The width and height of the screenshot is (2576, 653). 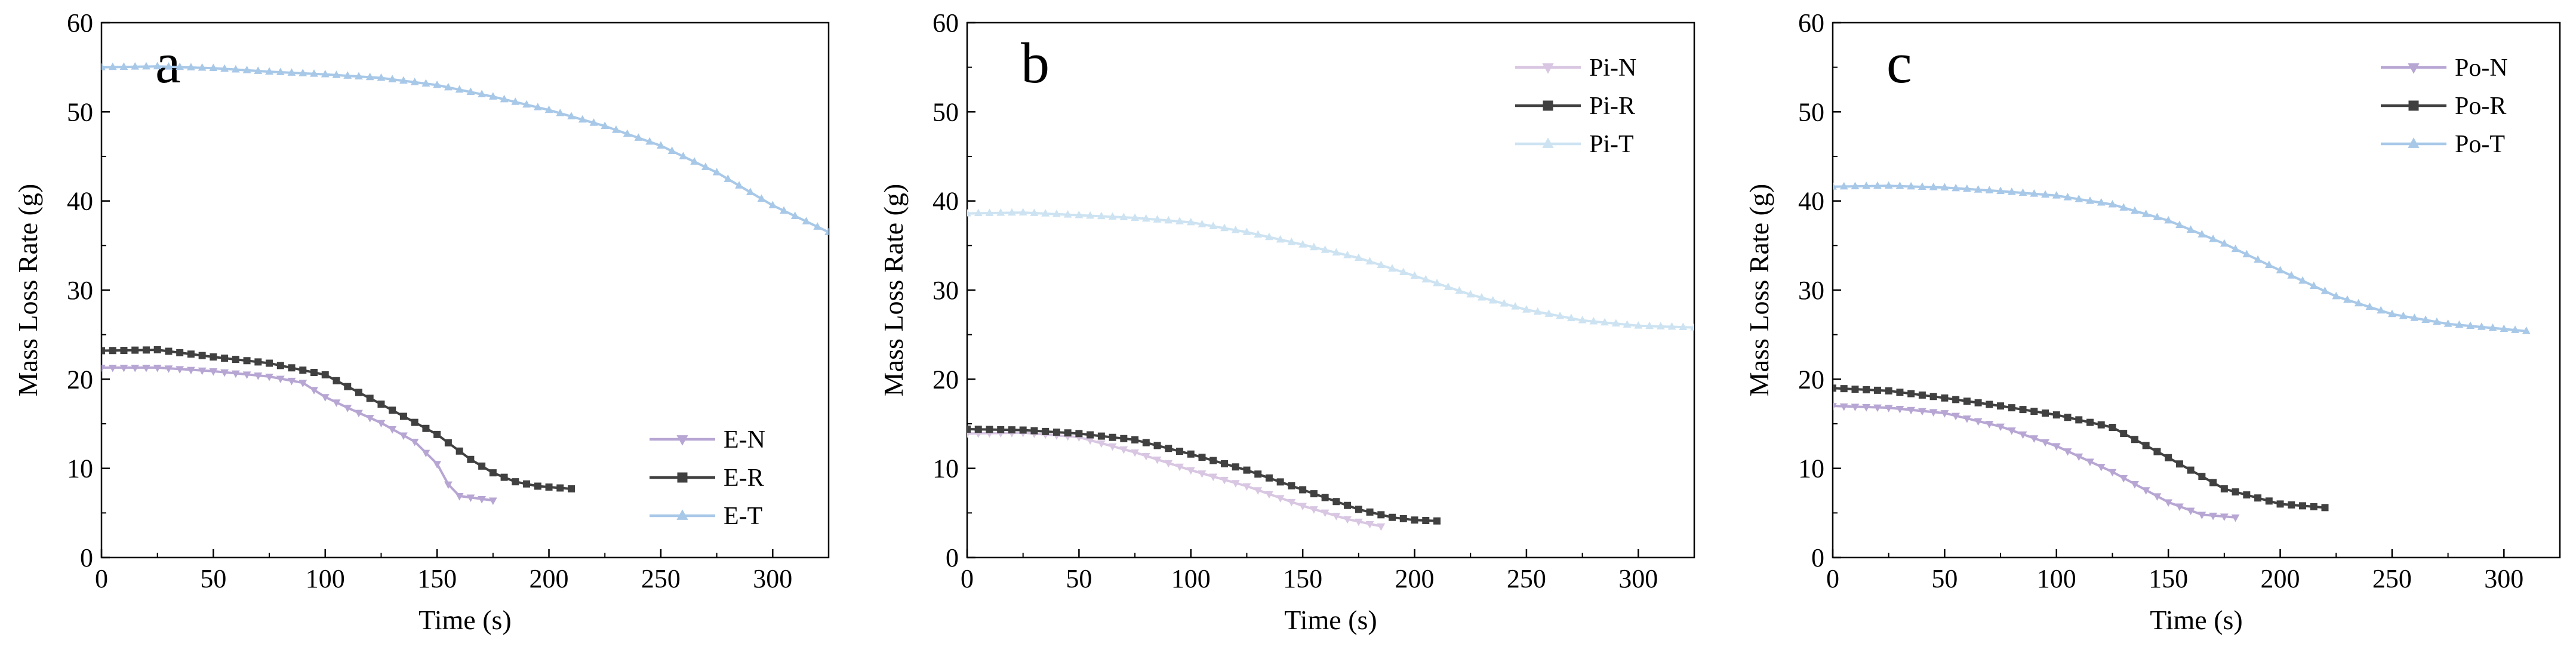 What do you see at coordinates (2503, 578) in the screenshot?
I see `x-tick-label: 300` at bounding box center [2503, 578].